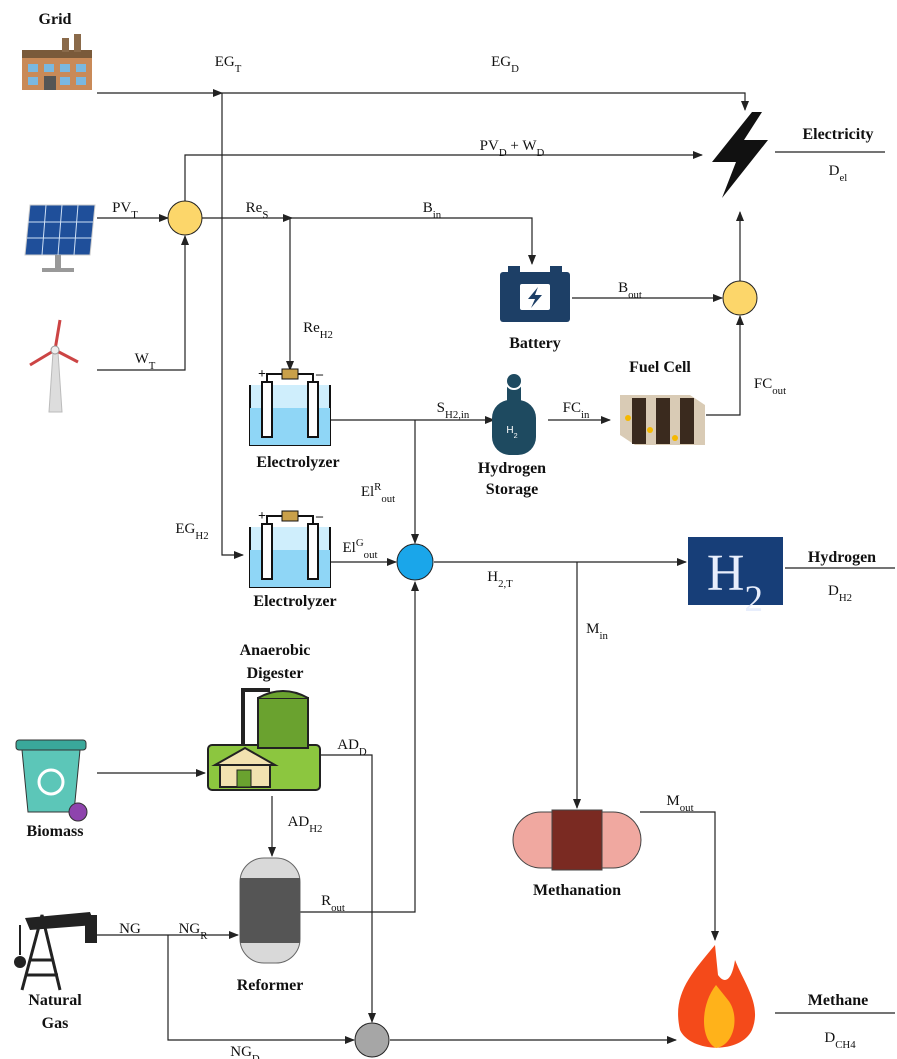 This screenshot has width=897, height=1059. What do you see at coordinates (514, 413) in the screenshot?
I see `hydrogen-storage-icon` at bounding box center [514, 413].